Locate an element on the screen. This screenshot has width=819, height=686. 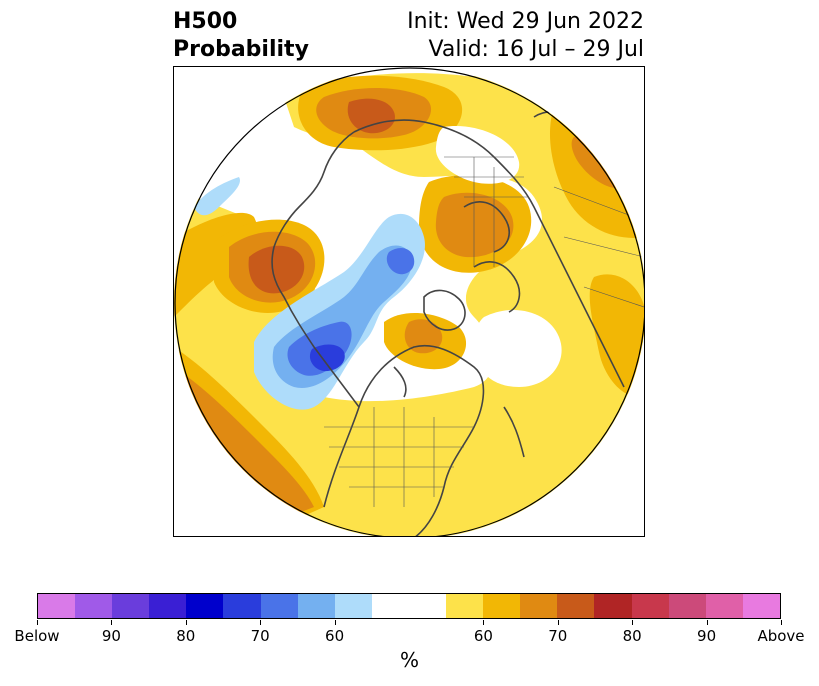
color-legend is located at coordinates (409, 606).